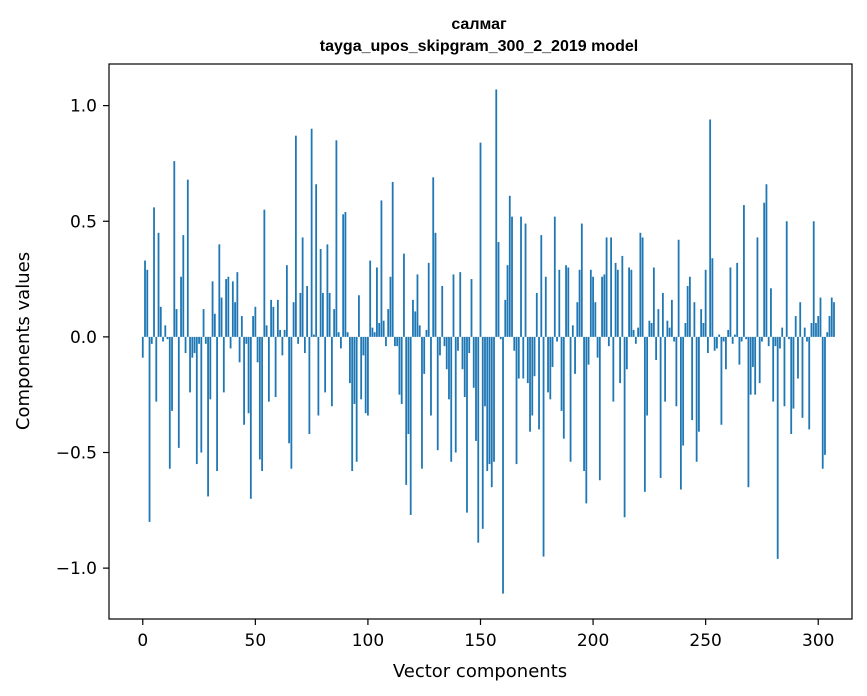  What do you see at coordinates (82, 338) in the screenshot?
I see `y-axis-ticks: −1.0 −0.5 0.0 0.5 1.0` at bounding box center [82, 338].